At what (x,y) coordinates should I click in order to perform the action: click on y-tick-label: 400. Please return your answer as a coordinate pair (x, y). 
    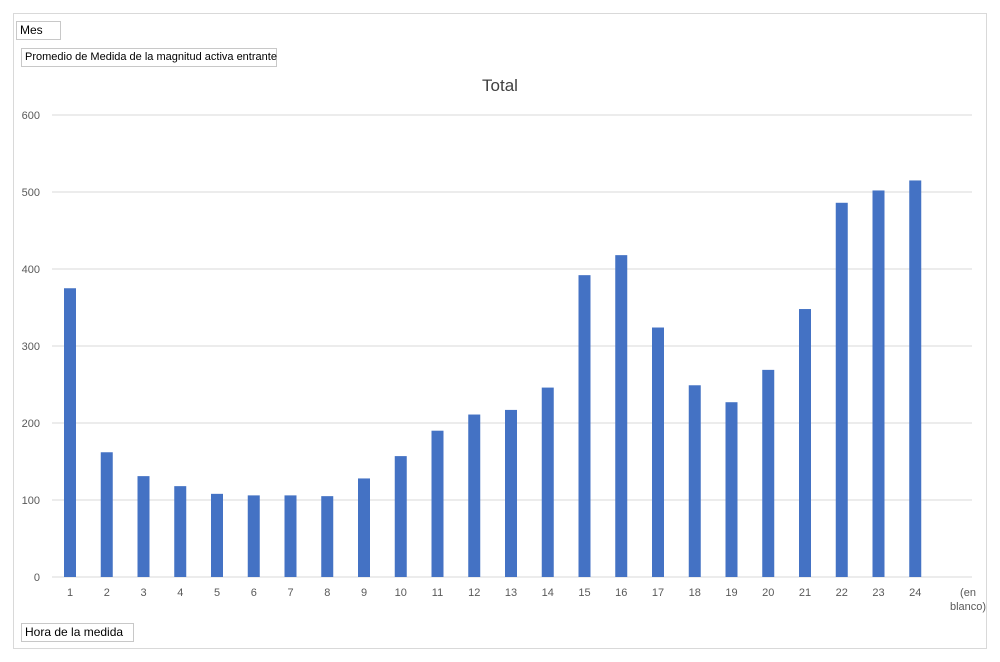
    Looking at the image, I should click on (31, 270).